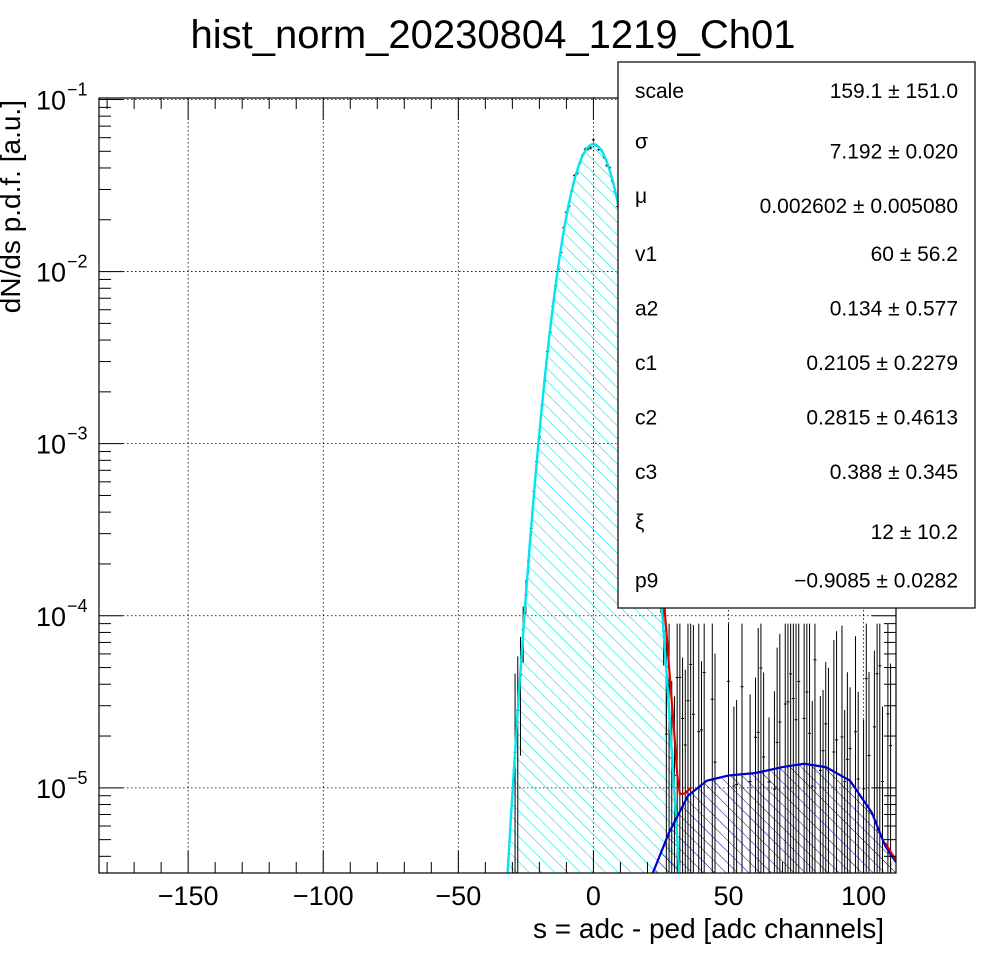 The width and height of the screenshot is (996, 972). I want to click on stat-name: p9, so click(646, 581).